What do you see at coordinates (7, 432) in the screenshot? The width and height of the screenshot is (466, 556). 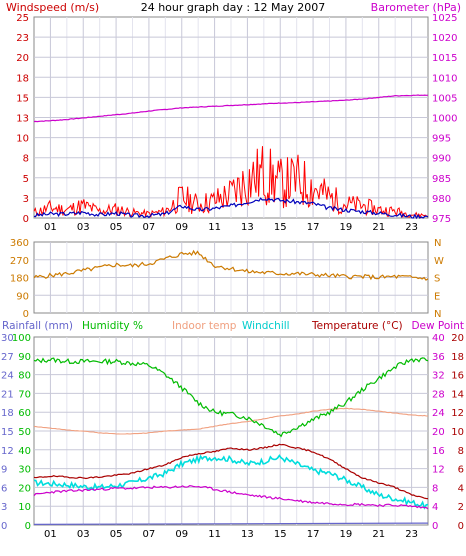 I see `rainfall-tick-label: 15` at bounding box center [7, 432].